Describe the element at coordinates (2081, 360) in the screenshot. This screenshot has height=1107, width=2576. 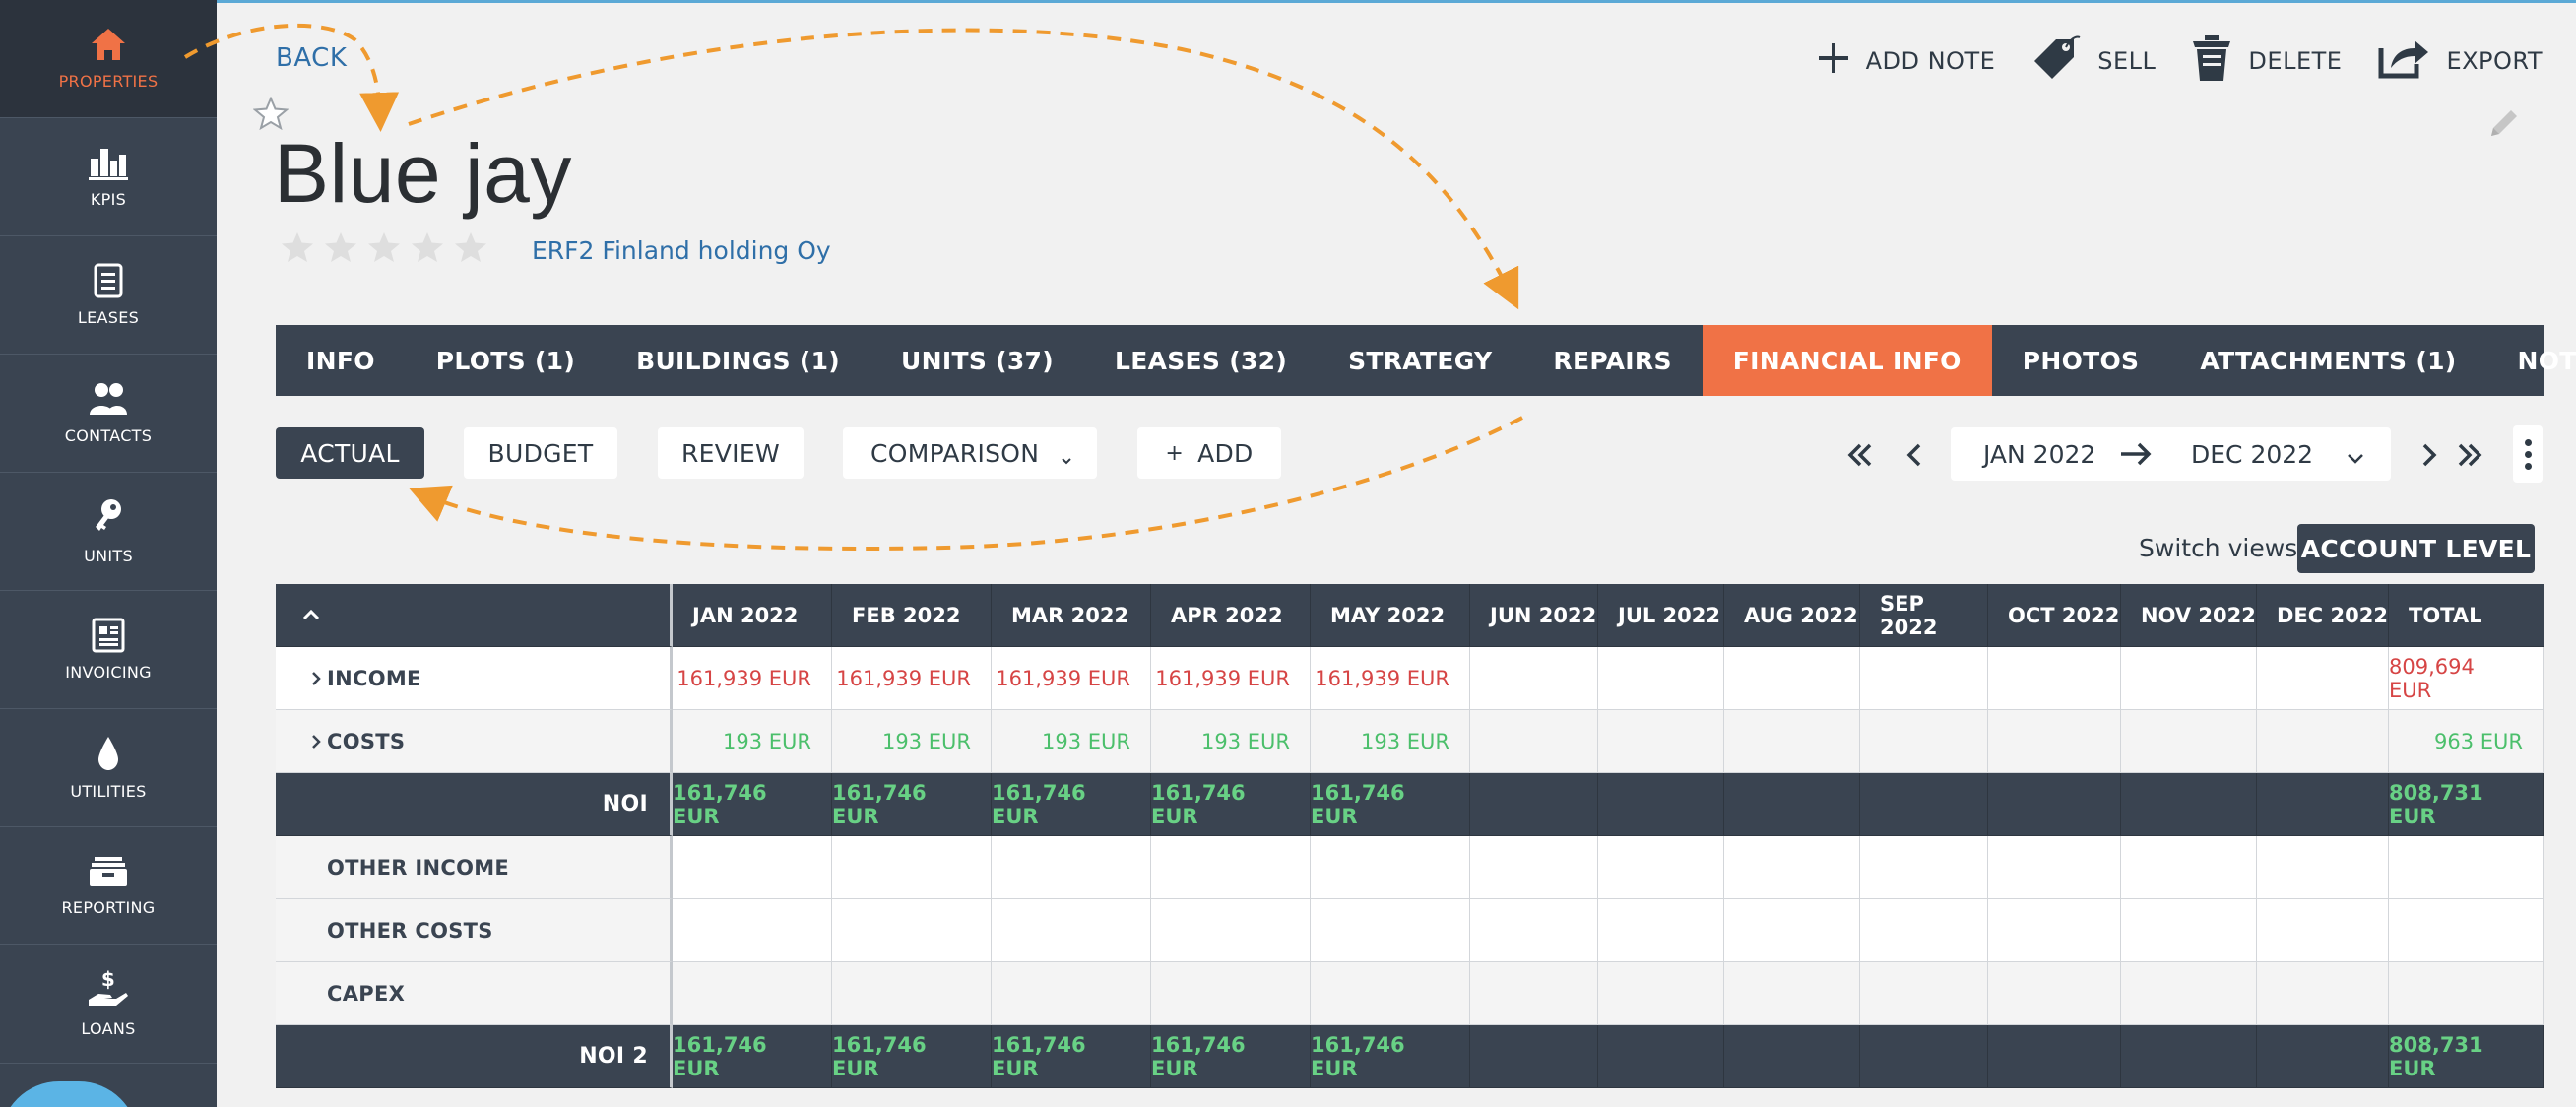
I see `tab-photos: PHOTOS` at that location.